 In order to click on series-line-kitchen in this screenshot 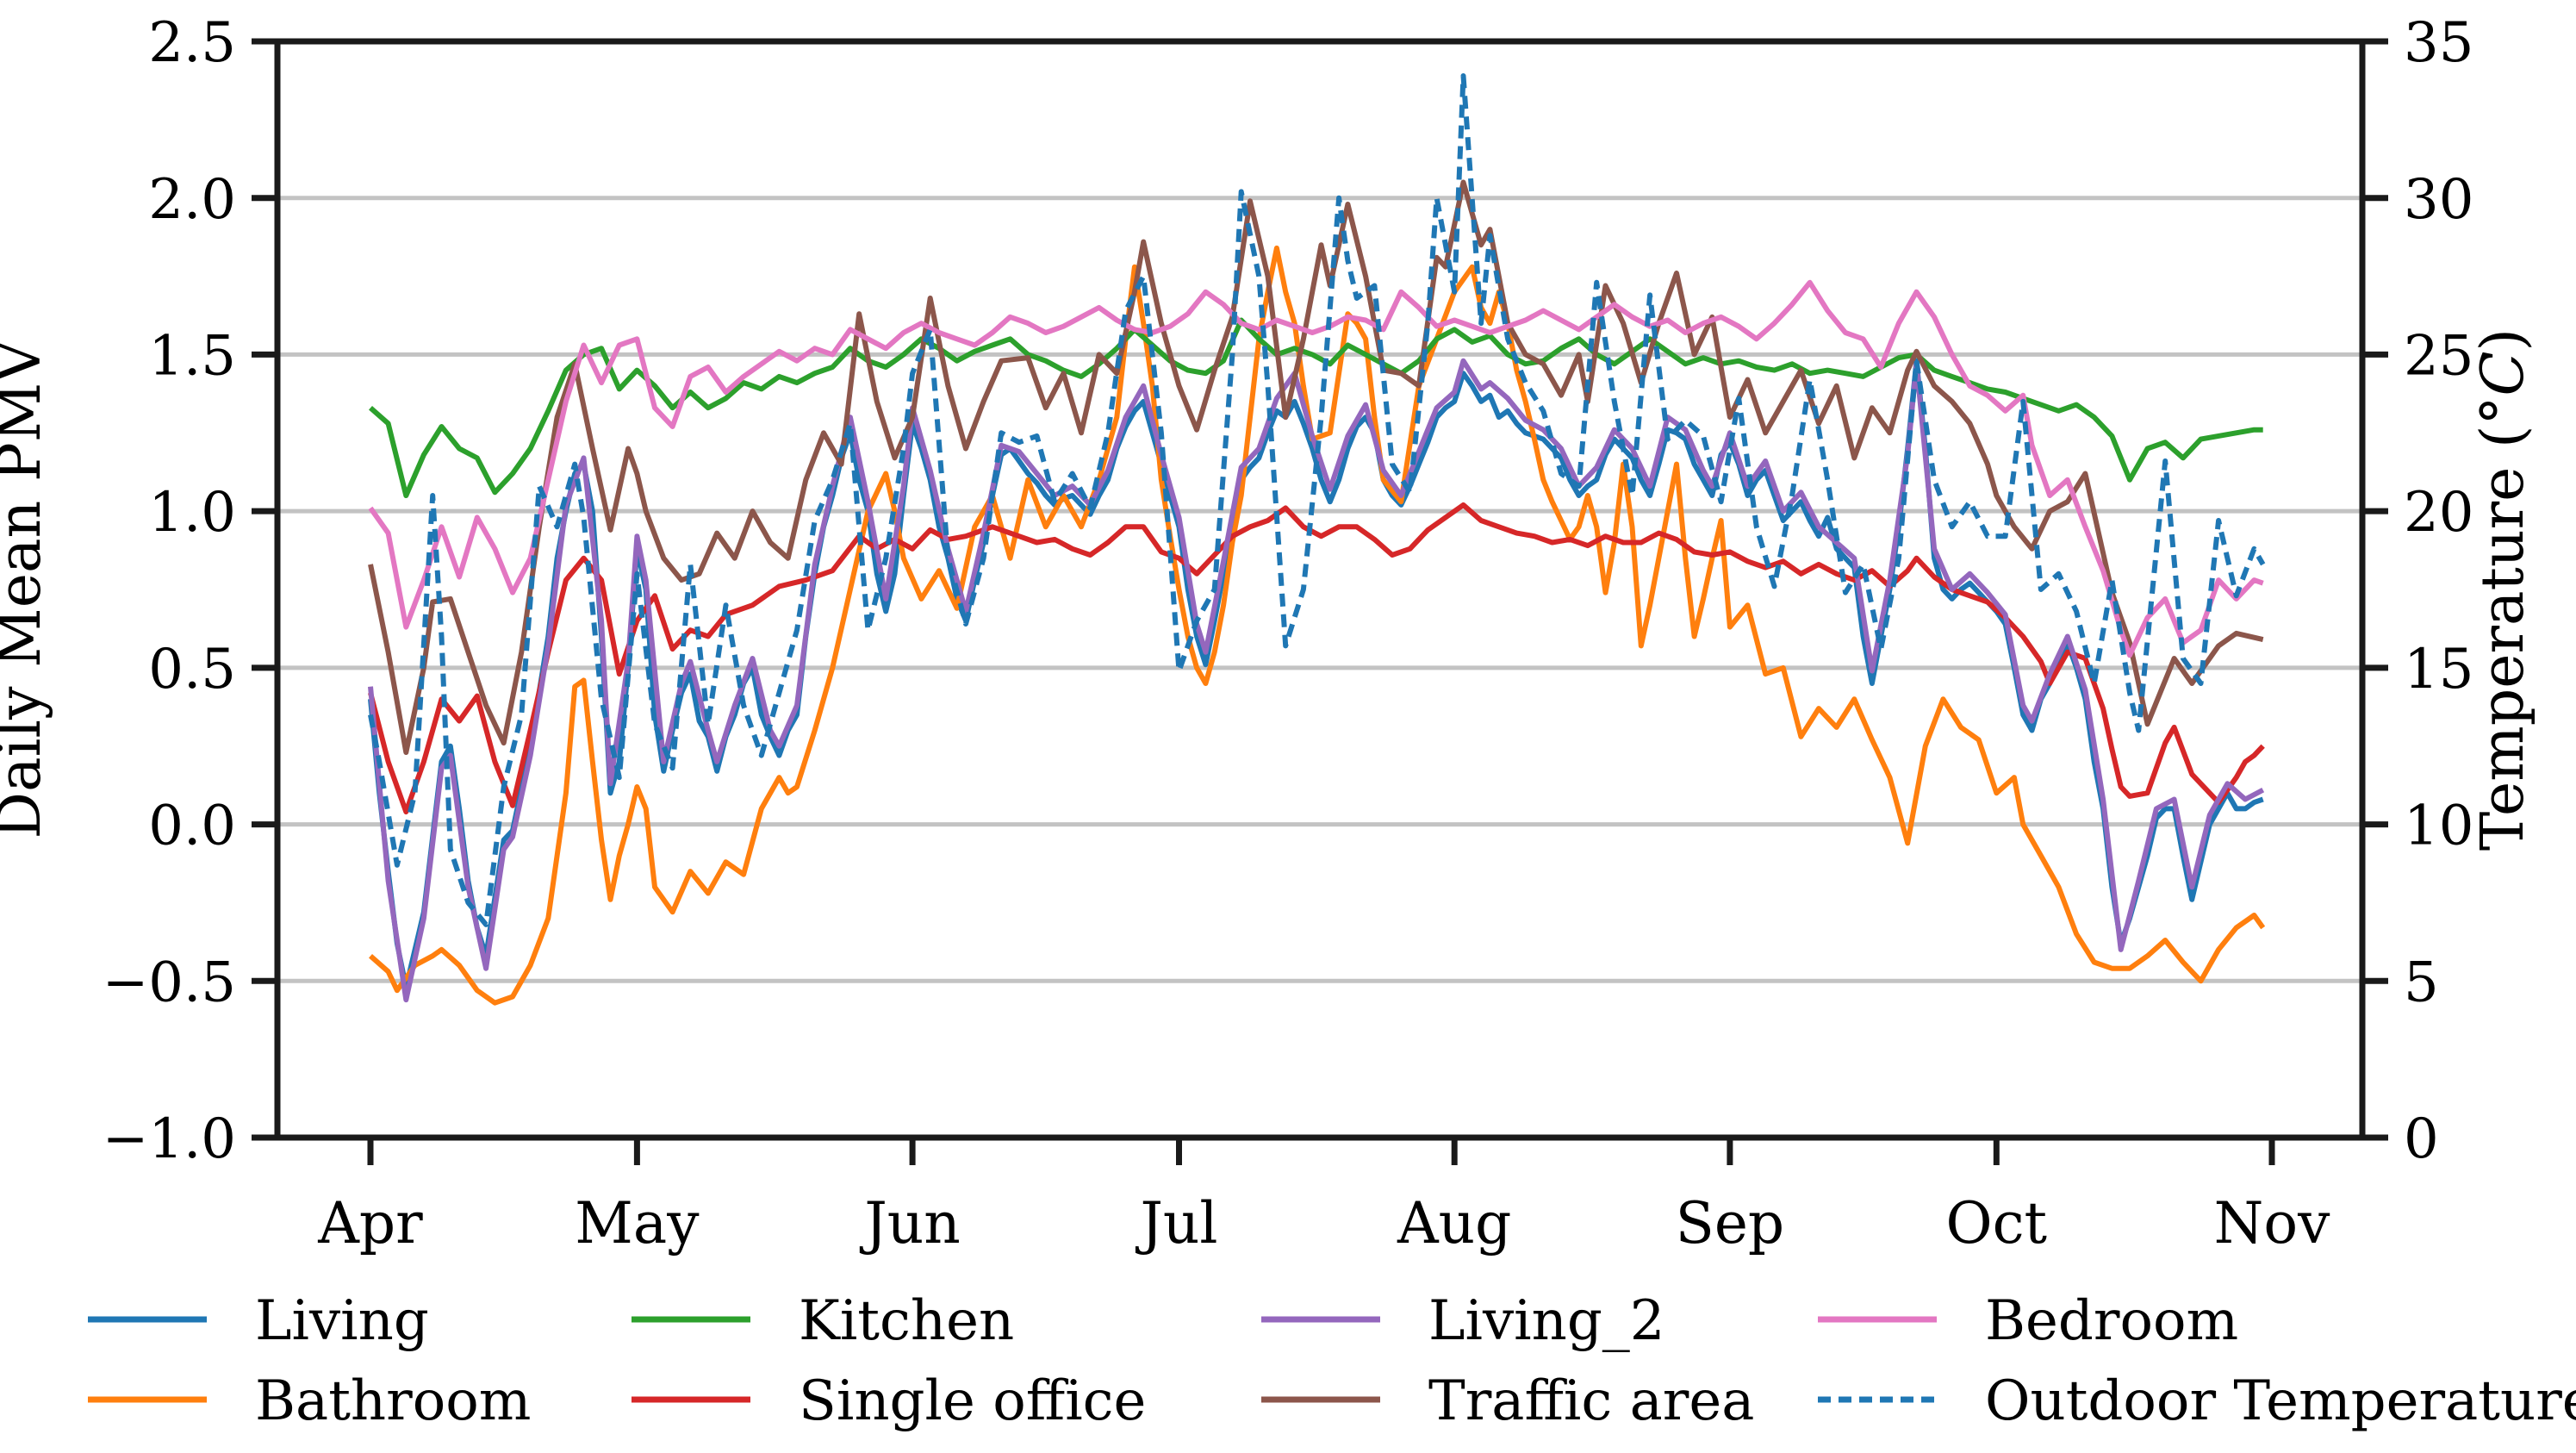, I will do `click(1316, 407)`.